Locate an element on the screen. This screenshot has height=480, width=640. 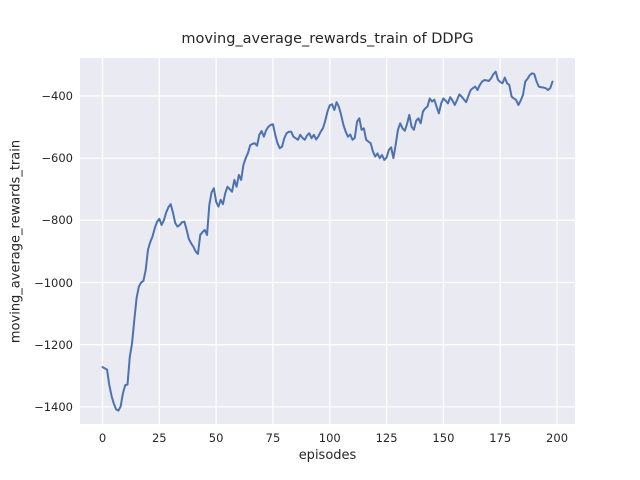
x-tick-label: 175 is located at coordinates (500, 438).